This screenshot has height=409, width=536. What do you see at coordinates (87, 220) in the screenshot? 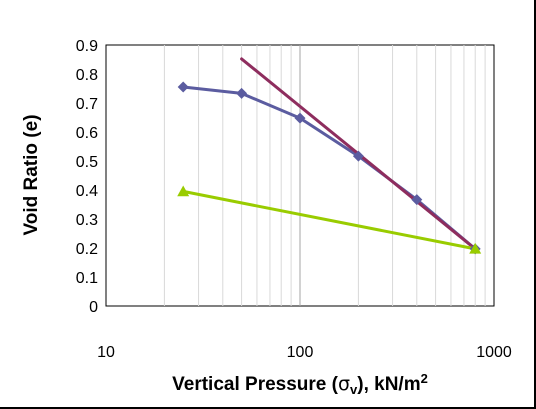
I see `y-tick-label: 0.3` at bounding box center [87, 220].